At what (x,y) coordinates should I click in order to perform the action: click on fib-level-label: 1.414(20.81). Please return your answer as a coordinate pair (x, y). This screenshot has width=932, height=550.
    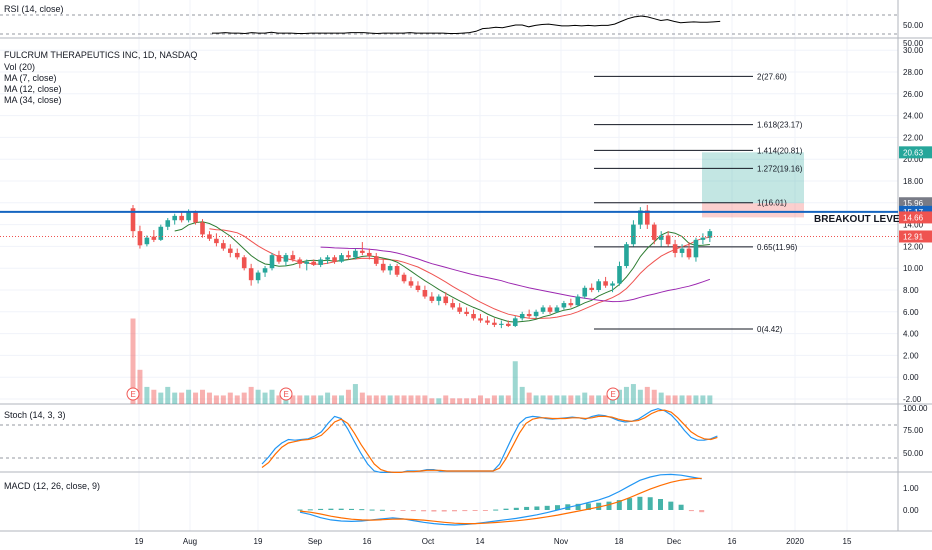
    Looking at the image, I should click on (780, 150).